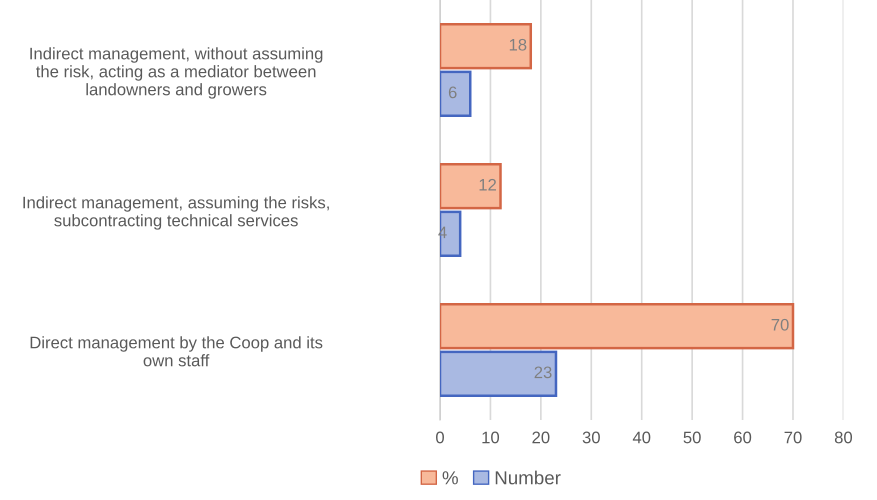  I want to click on data-label: 70, so click(780, 324).